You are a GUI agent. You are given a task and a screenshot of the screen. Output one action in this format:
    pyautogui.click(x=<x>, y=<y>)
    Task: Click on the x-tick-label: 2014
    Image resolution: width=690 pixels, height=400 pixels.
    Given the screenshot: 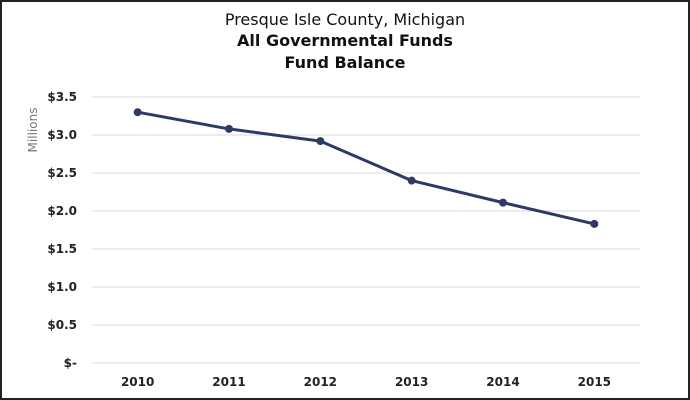 What is the action you would take?
    pyautogui.click(x=502, y=382)
    